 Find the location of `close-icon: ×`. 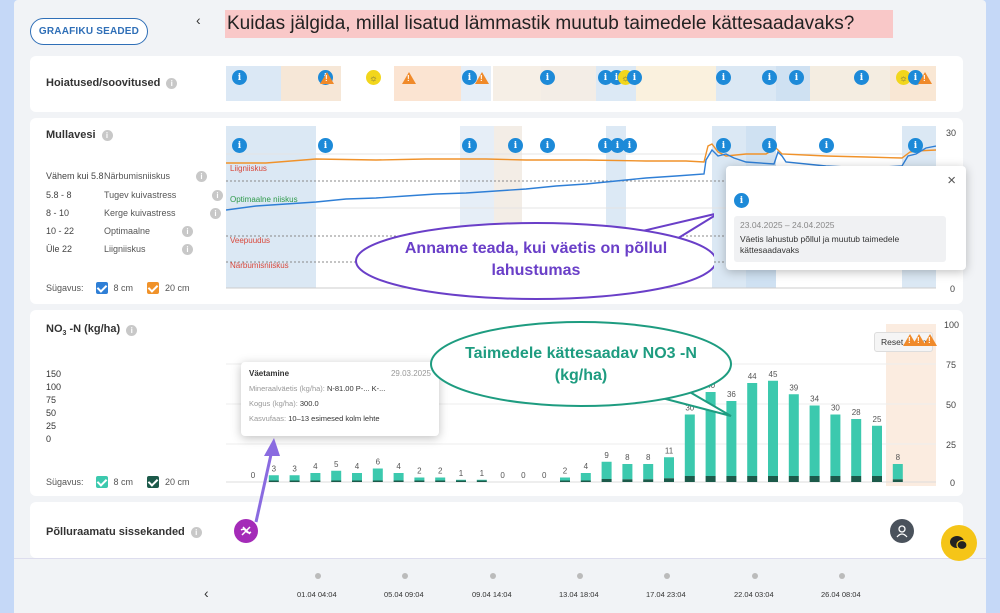

close-icon: × is located at coordinates (951, 180).